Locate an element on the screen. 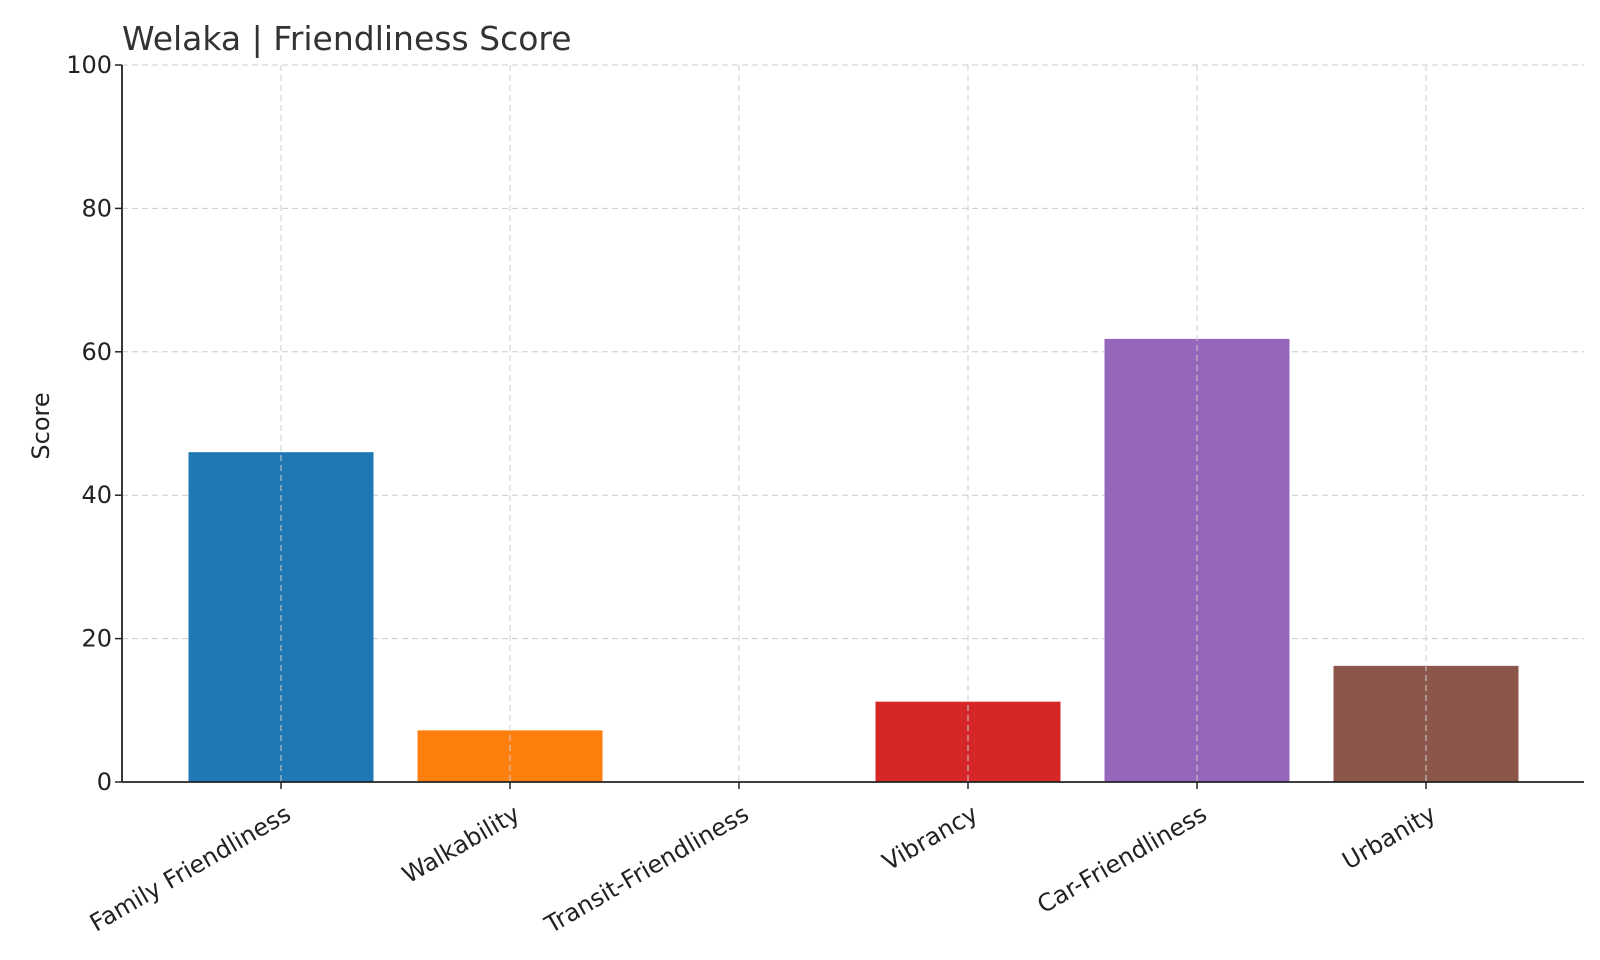 The width and height of the screenshot is (1600, 960). x-tick-label: Walkability is located at coordinates (460, 845).